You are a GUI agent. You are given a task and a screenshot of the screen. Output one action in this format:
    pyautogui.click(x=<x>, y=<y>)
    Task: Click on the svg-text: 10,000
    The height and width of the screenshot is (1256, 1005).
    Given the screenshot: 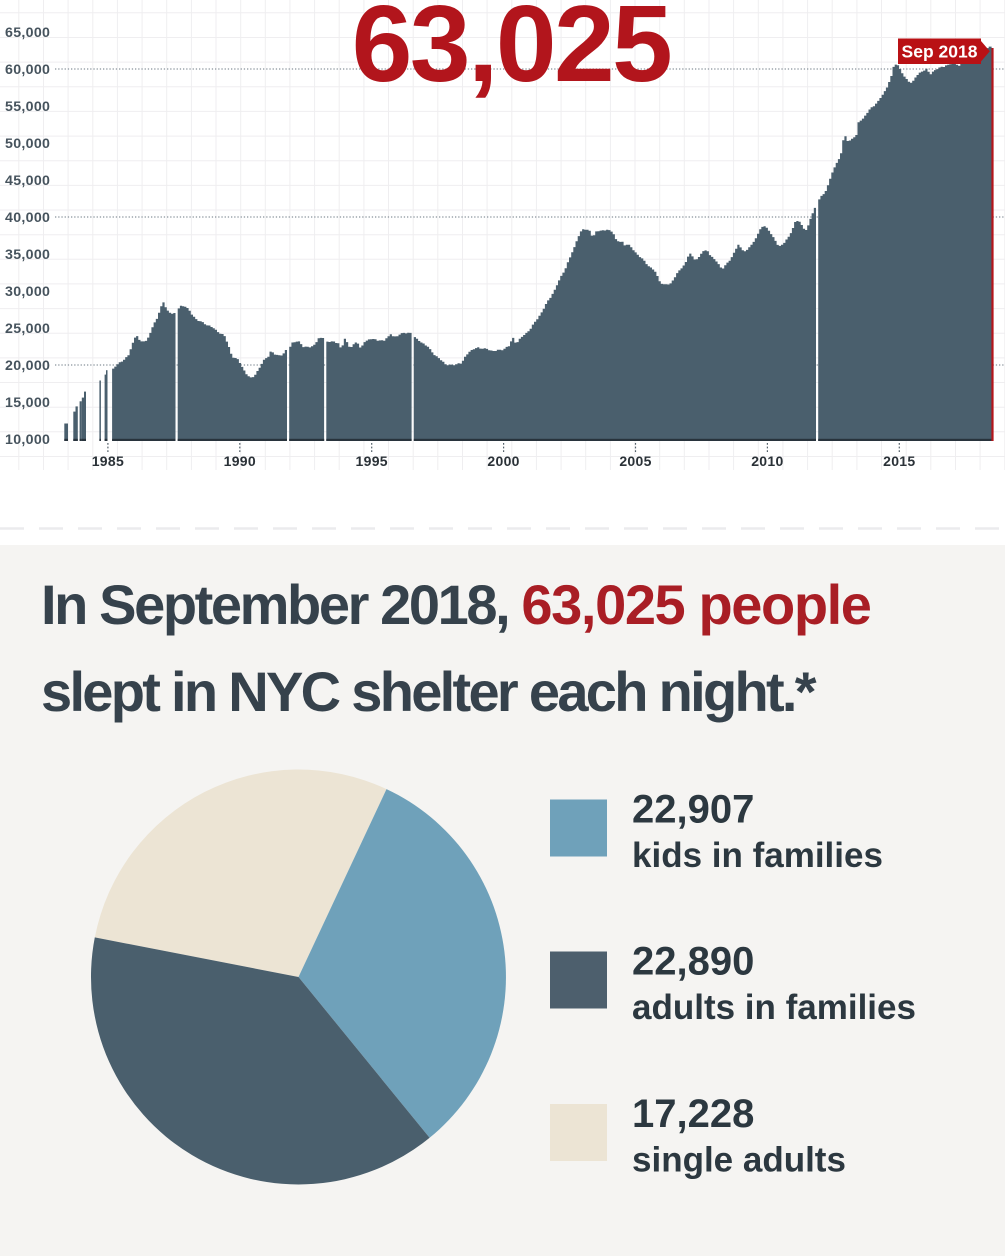 What is the action you would take?
    pyautogui.click(x=27, y=440)
    